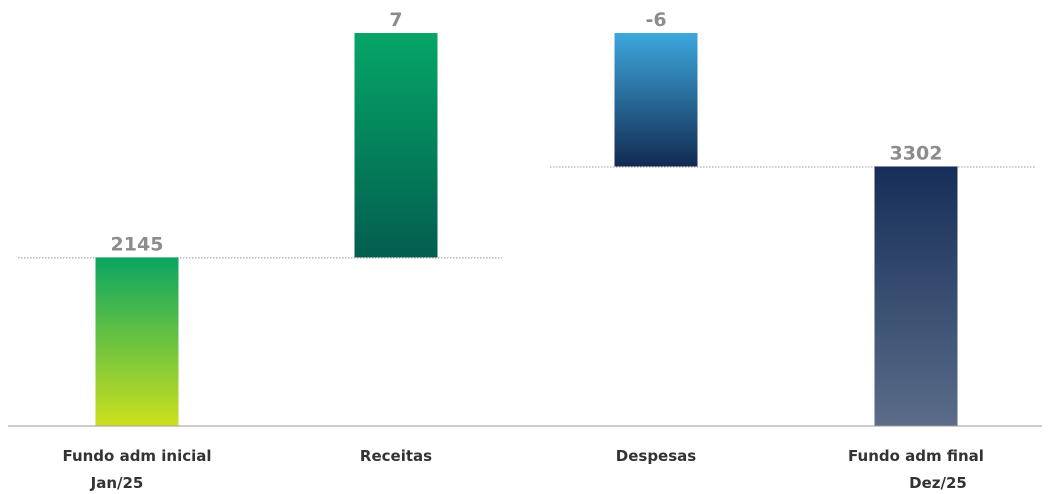 Image resolution: width=1050 pixels, height=494 pixels. I want to click on category-label-3-line-1: Despesas, so click(656, 456).